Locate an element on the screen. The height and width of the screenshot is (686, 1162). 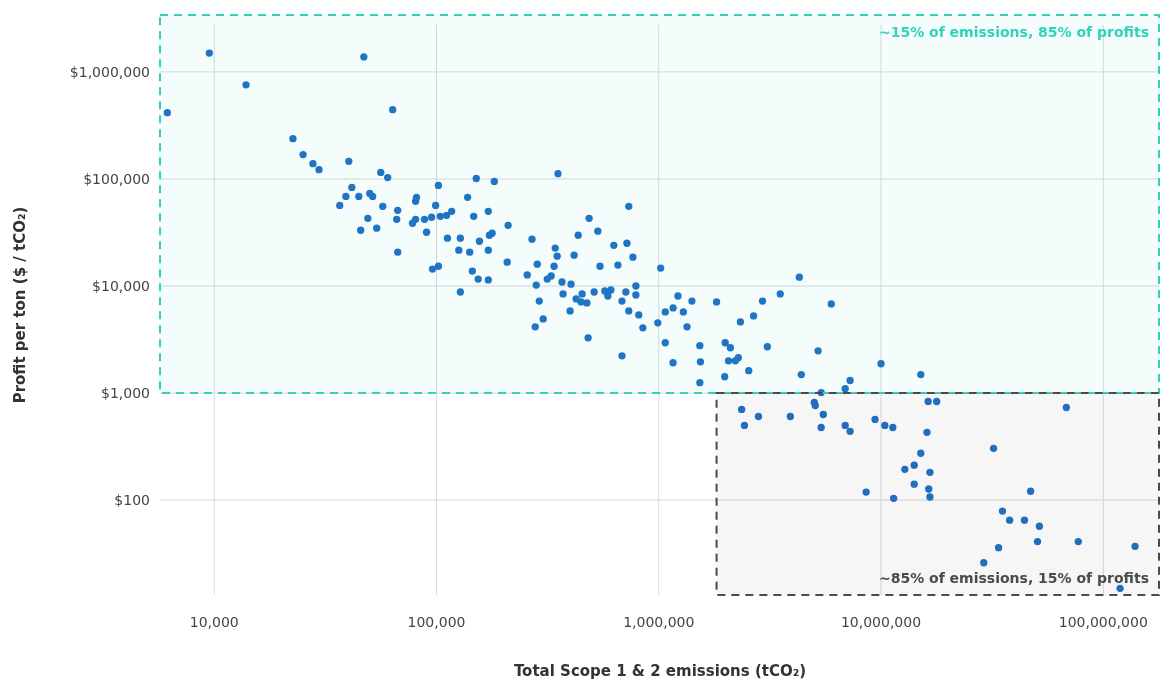
x-axis-title: Total Scope 1 & 2 emissions (tCO₂) is located at coordinates (660, 671).